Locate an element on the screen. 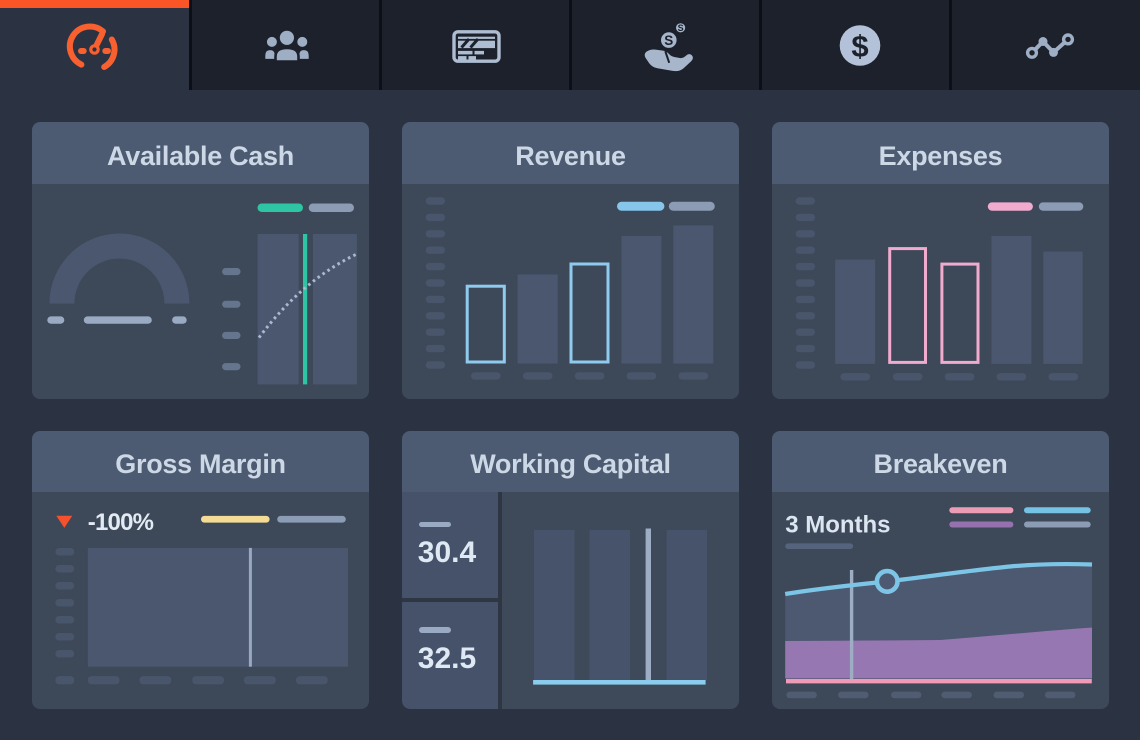  svg-text: 3 Months is located at coordinates (837, 525).